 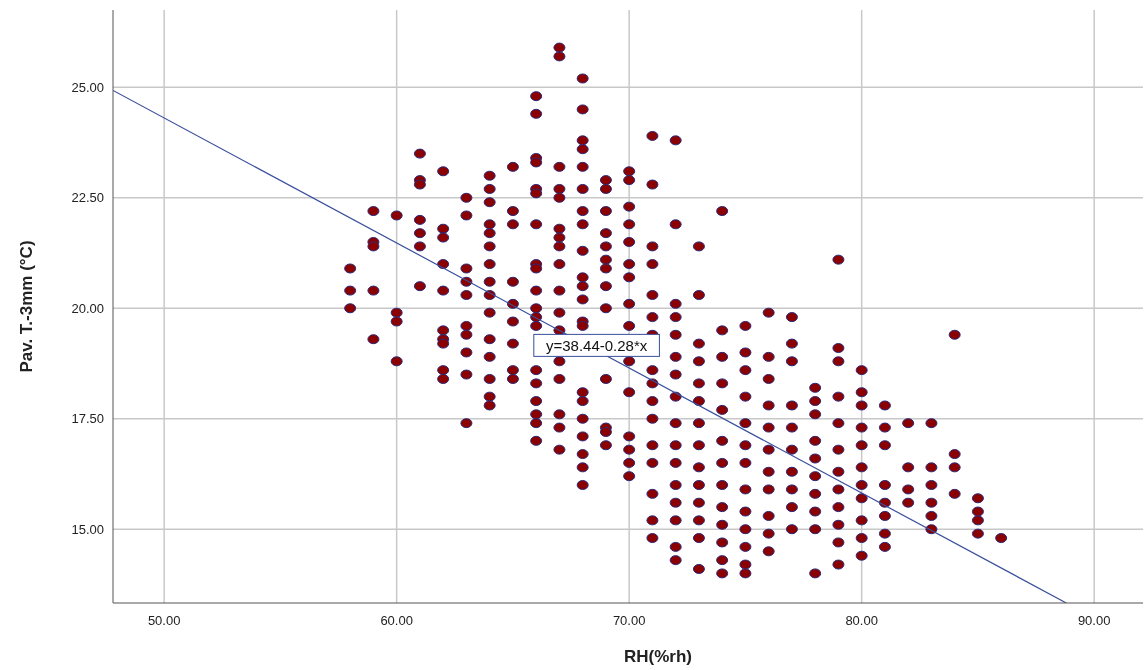 What do you see at coordinates (87, 529) in the screenshot?
I see `y-tick-label: 15.00` at bounding box center [87, 529].